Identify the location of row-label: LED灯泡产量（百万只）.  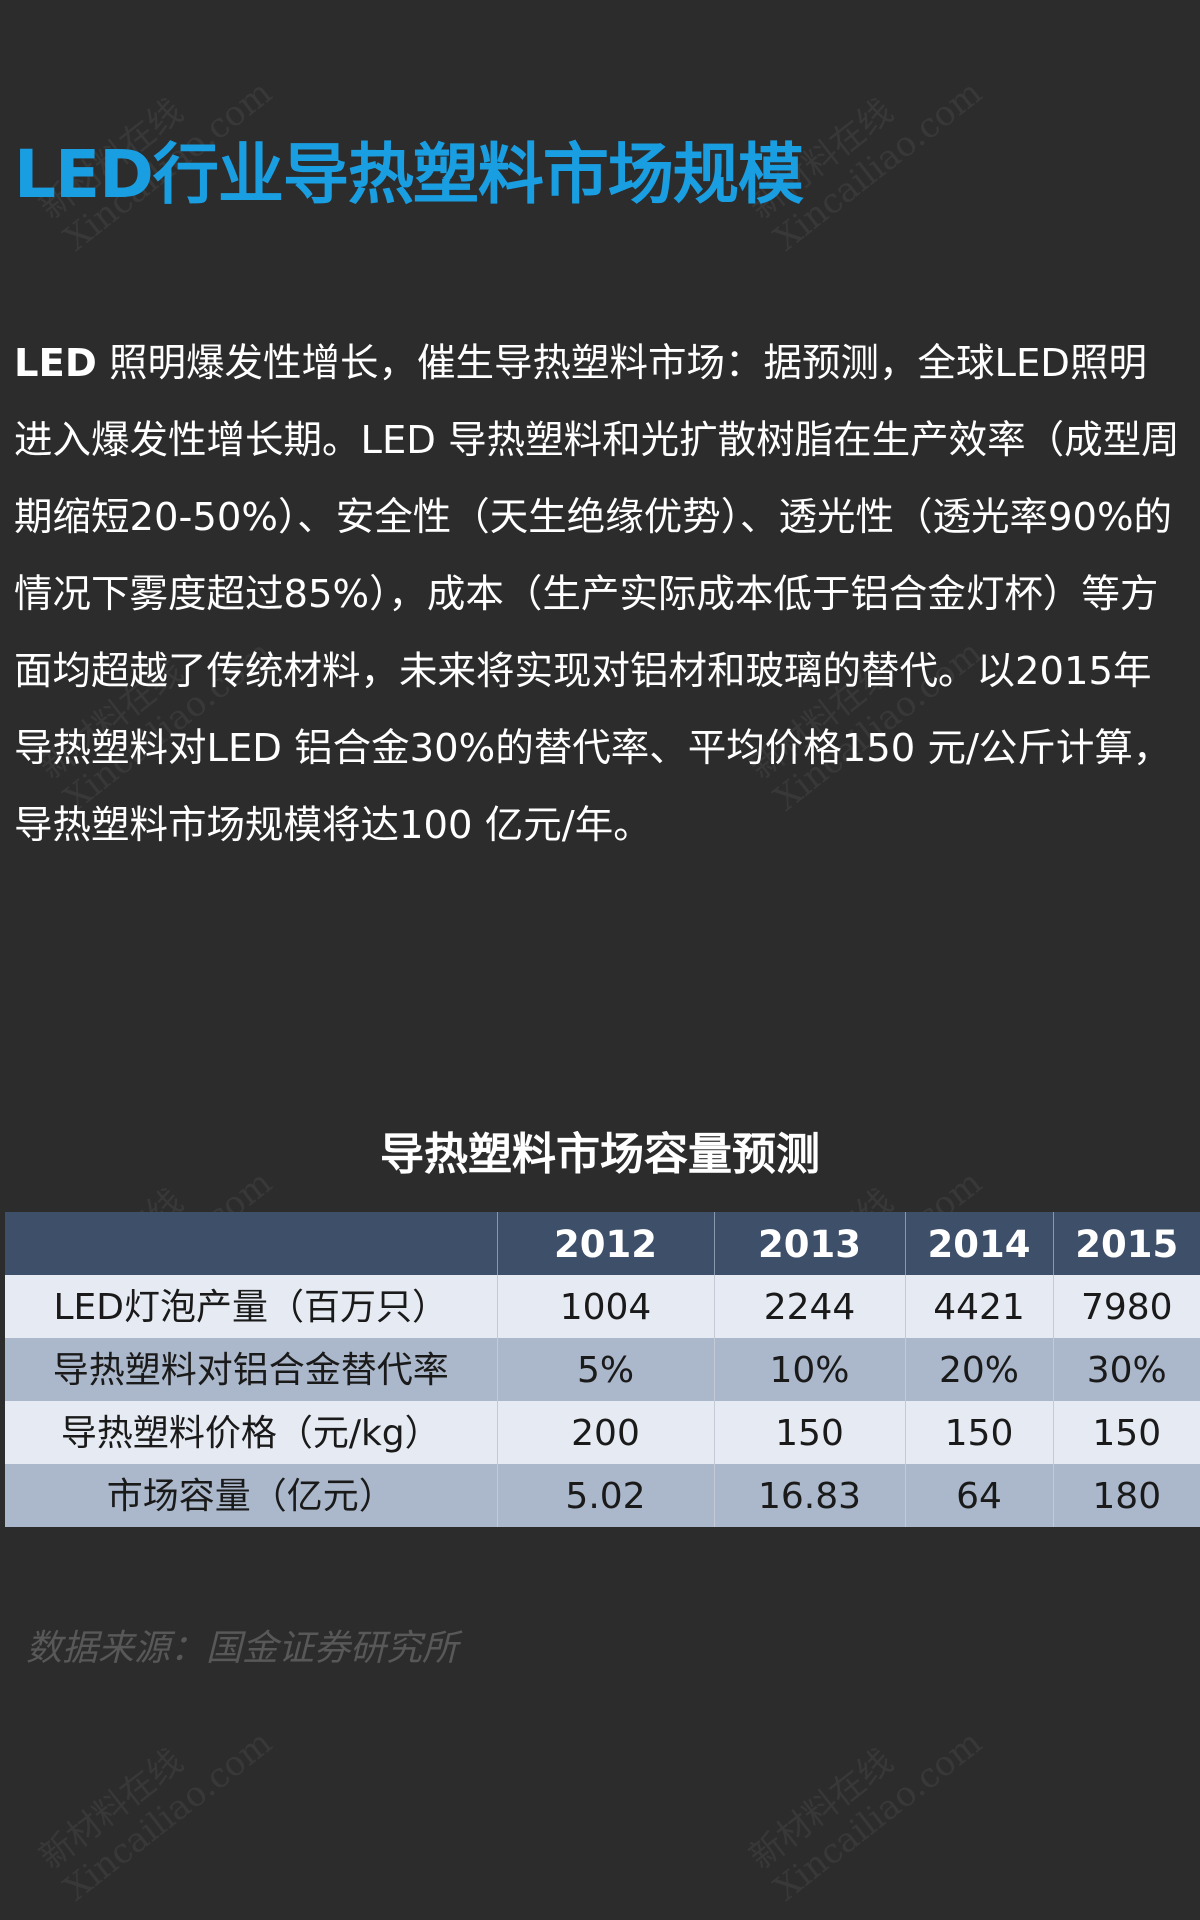
(251, 1306).